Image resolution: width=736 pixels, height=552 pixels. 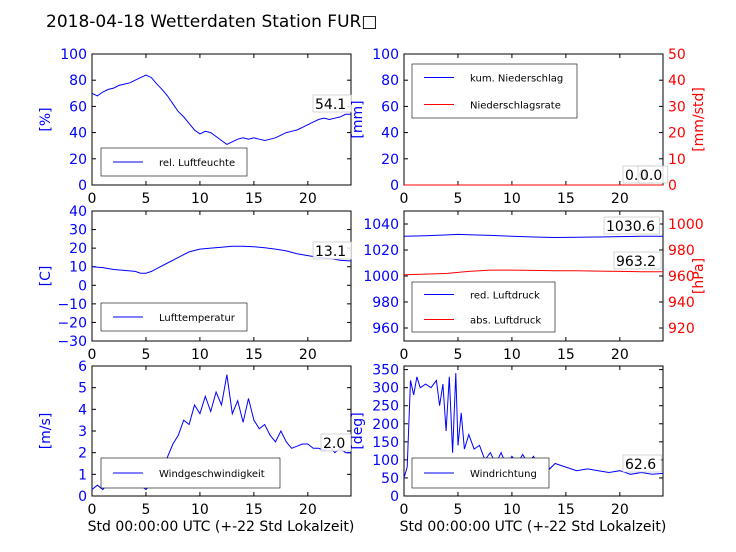 I want to click on windspeed-y-tick-label: 3, so click(x=82, y=432).